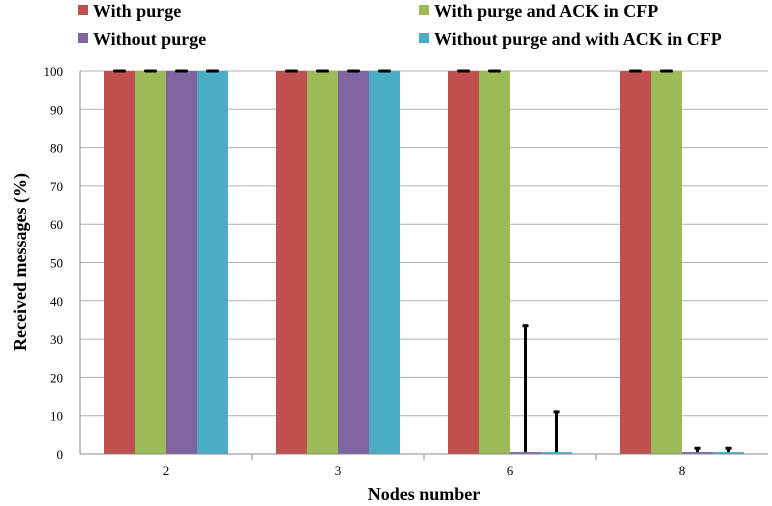 The image size is (772, 506). Describe the element at coordinates (56, 109) in the screenshot. I see `y-tick-label: 90` at that location.